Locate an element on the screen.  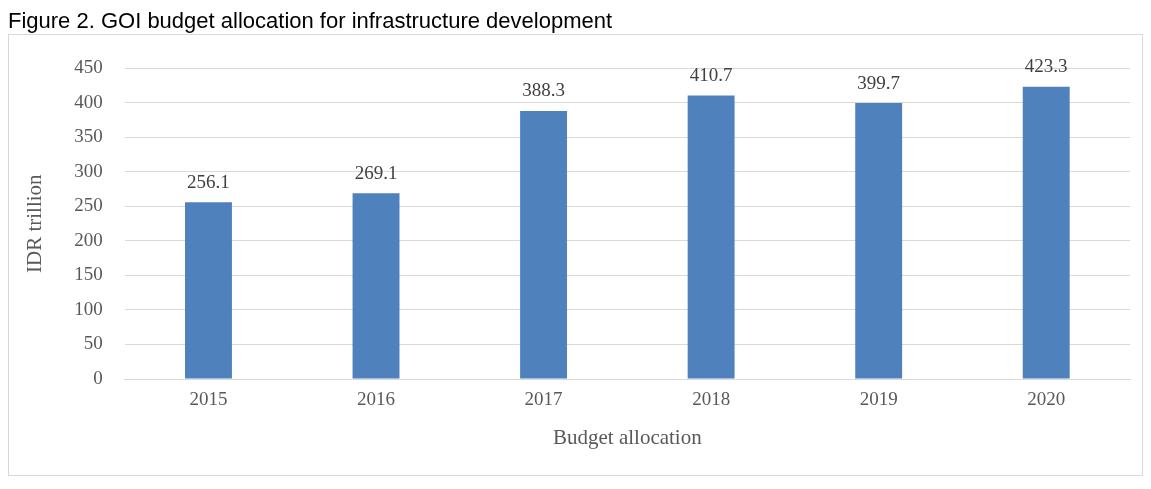
data-label: 410.7 is located at coordinates (711, 75).